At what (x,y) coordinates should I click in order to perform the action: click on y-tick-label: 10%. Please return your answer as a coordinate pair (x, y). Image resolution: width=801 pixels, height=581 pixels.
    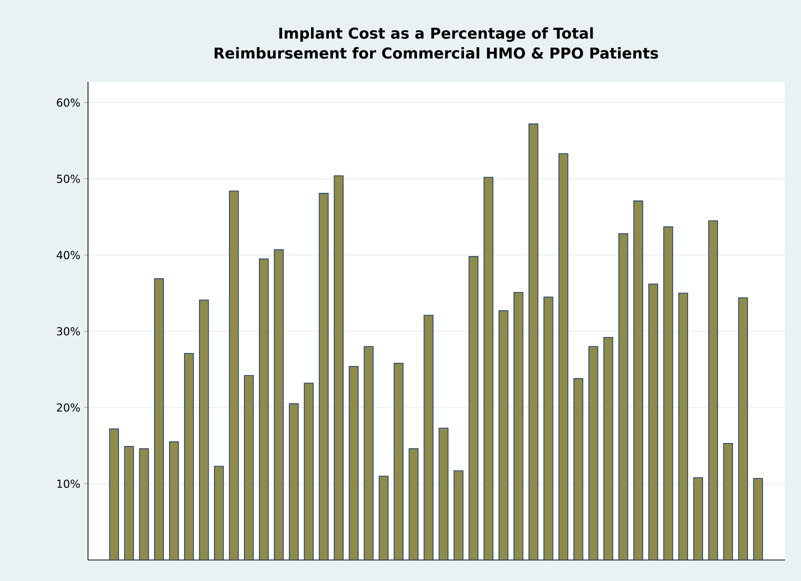
    Looking at the image, I should click on (68, 484).